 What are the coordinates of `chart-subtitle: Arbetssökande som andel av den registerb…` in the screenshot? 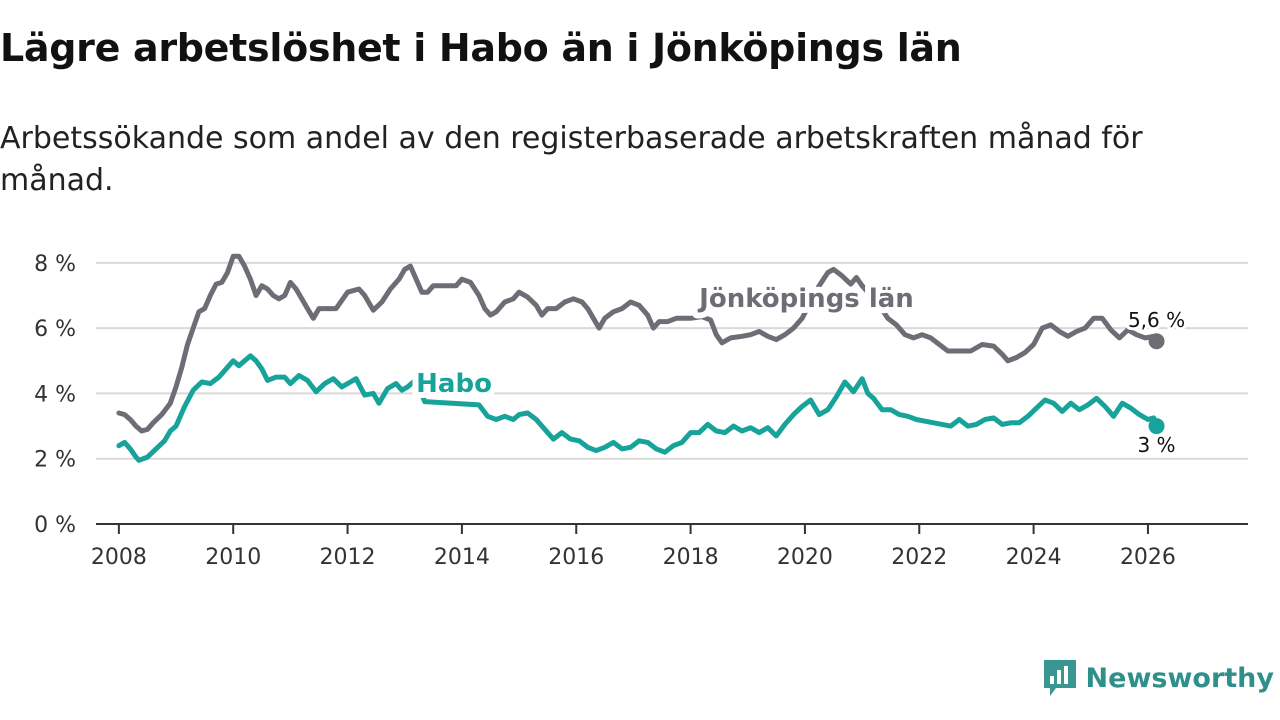 It's located at (571, 159).